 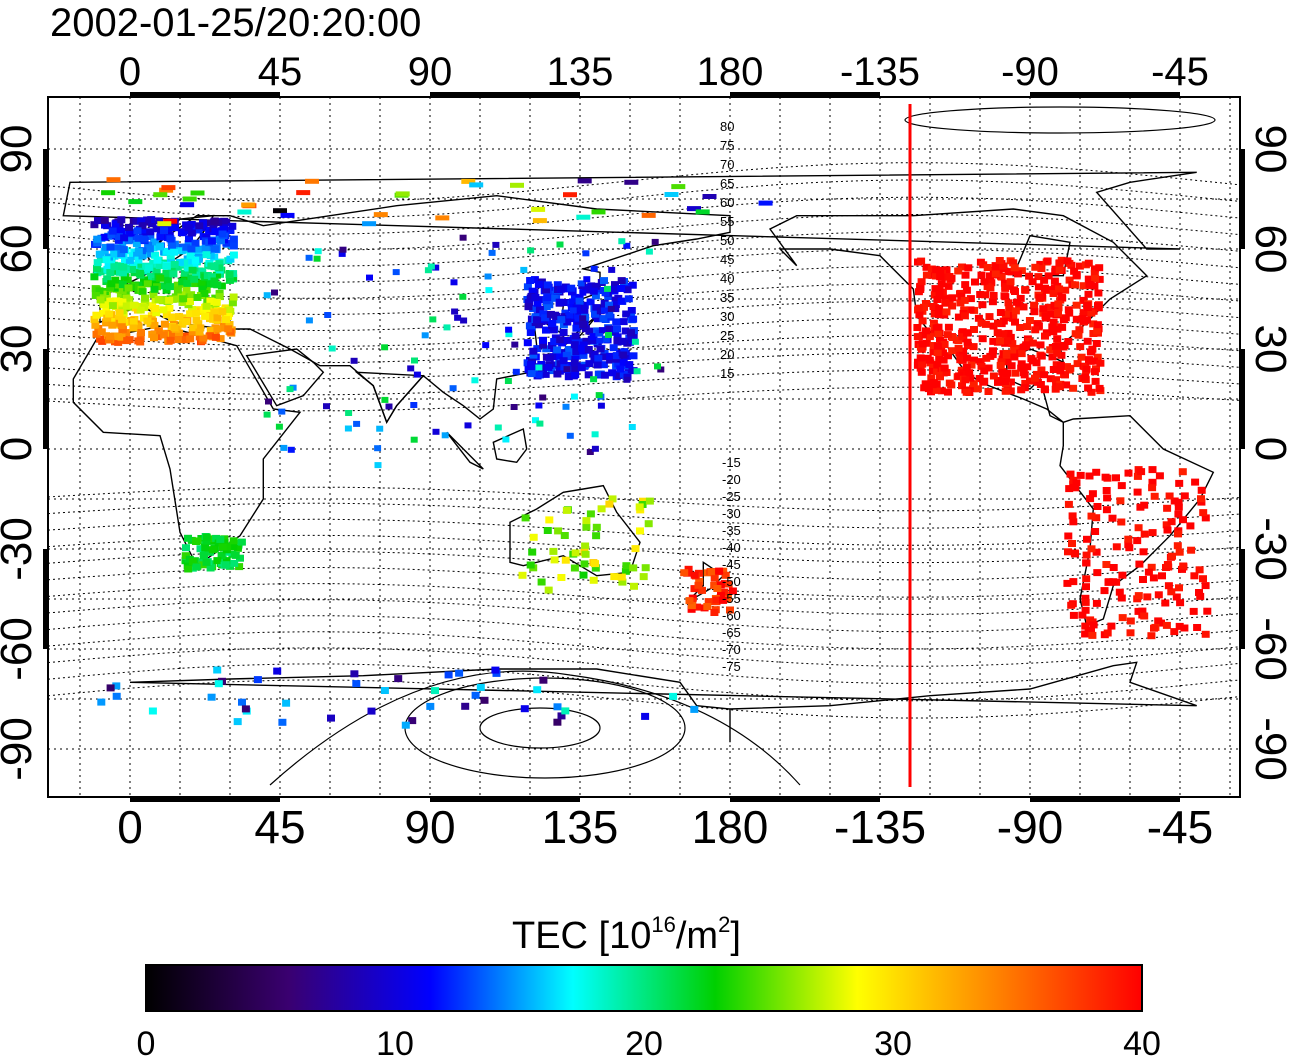 What do you see at coordinates (727, 354) in the screenshot?
I see `svg-text: 20` at bounding box center [727, 354].